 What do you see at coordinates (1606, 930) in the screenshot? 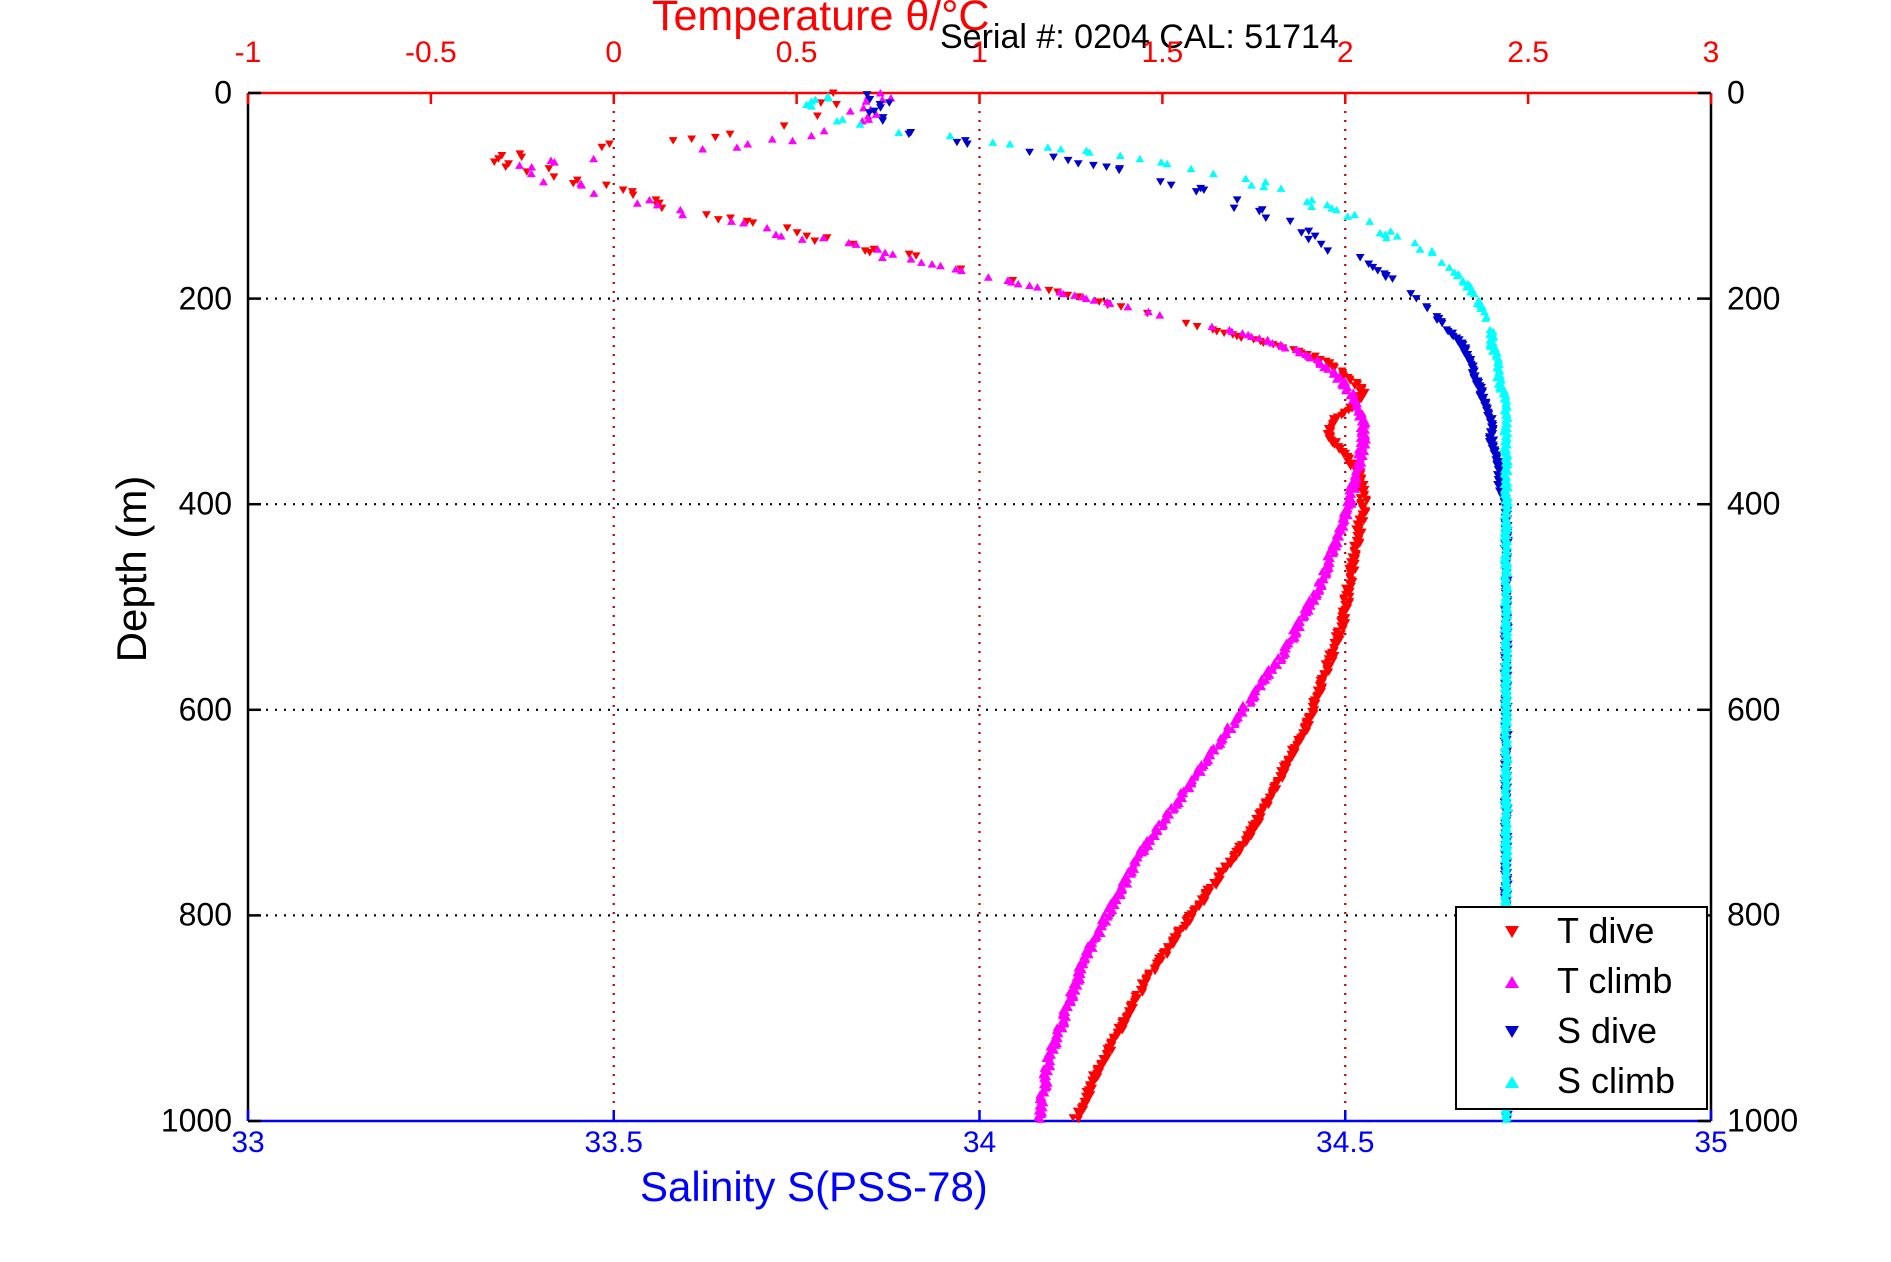
I see `legend-label: T dive` at bounding box center [1606, 930].